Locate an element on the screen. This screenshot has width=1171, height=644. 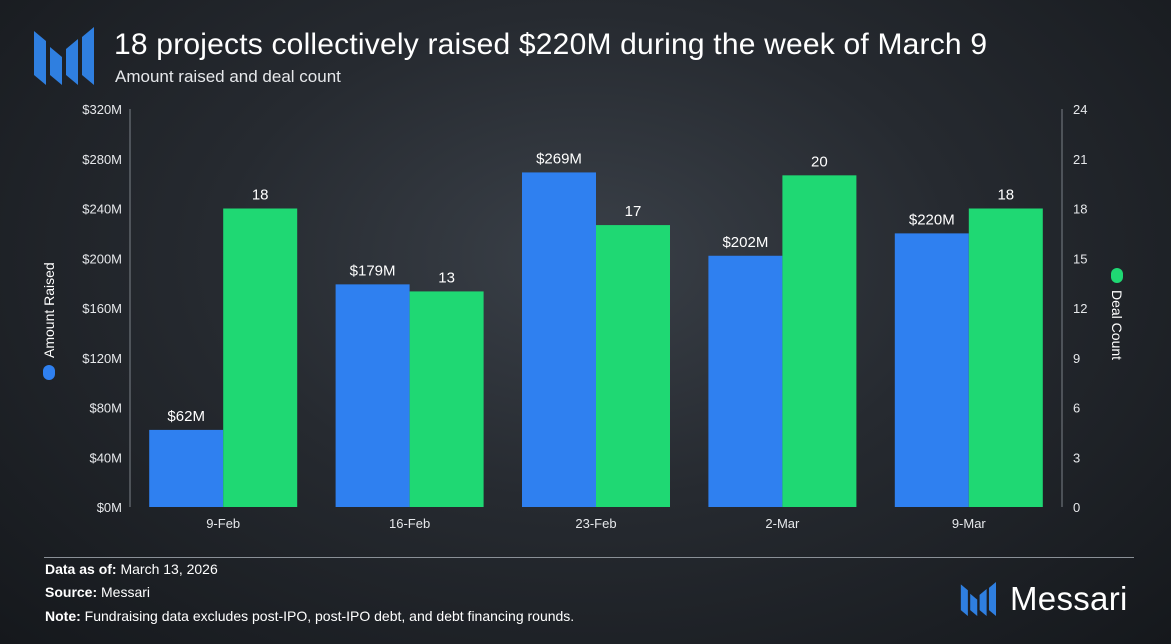
footer-divider is located at coordinates (589, 557).